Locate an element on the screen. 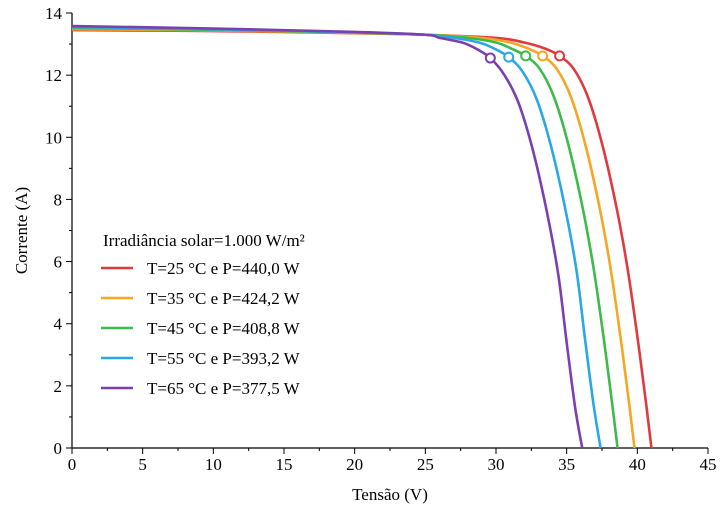  x-tick-label: 20 is located at coordinates (354, 464).